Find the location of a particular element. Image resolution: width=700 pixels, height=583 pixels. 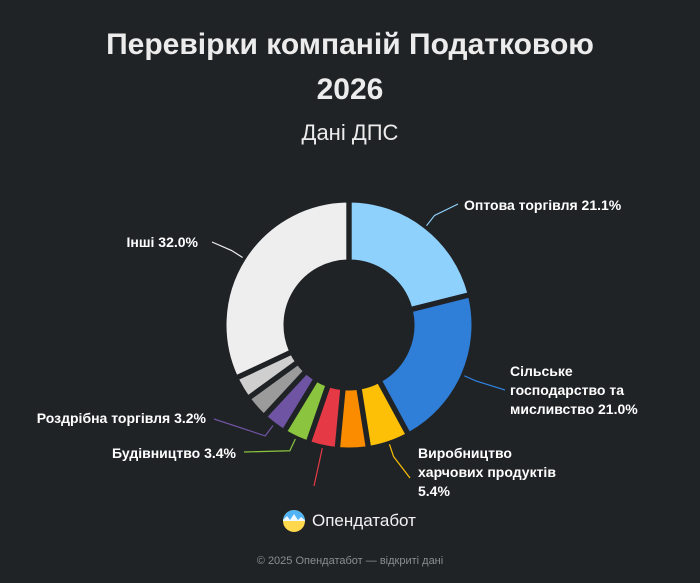

opendatabot-logo-icon is located at coordinates (294, 521).